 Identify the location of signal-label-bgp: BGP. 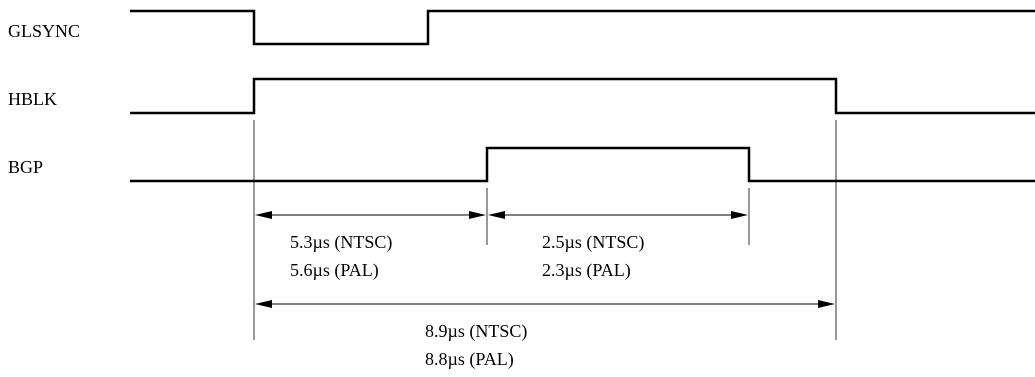
(25, 167).